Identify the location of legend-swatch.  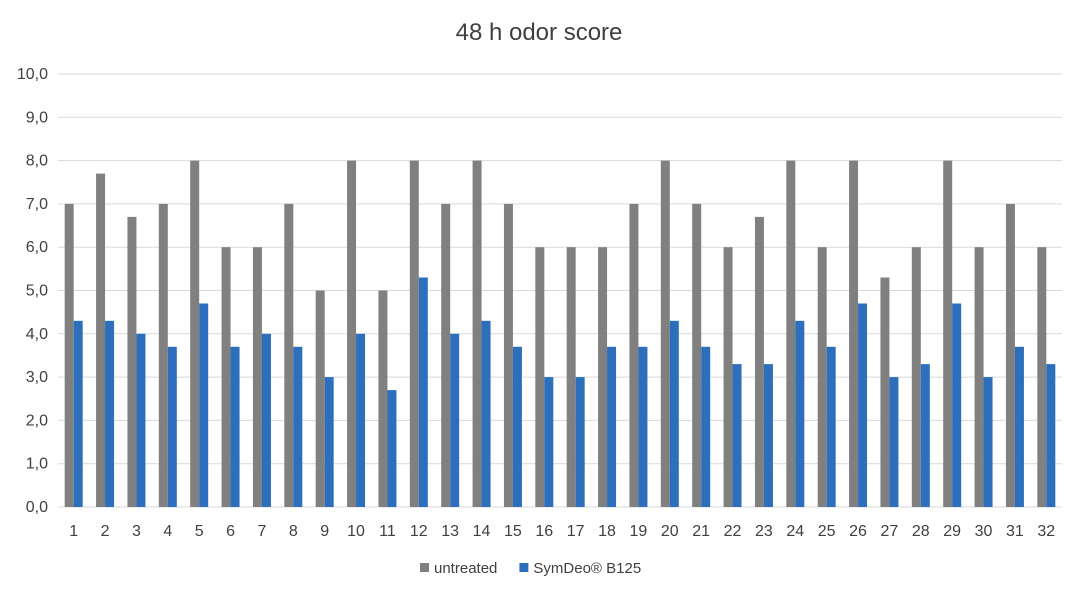
(424, 567).